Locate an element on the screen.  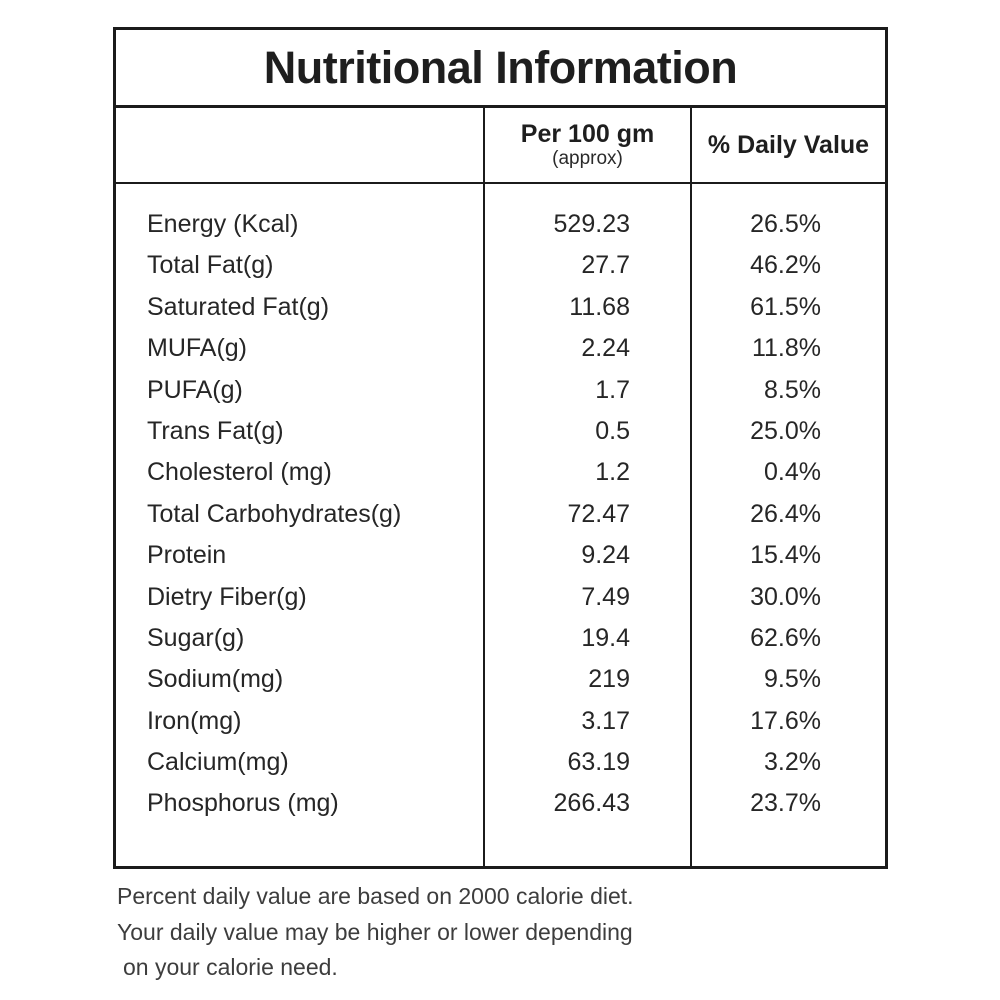
row-label: Total Carbohydrates(g) is located at coordinates (274, 513).